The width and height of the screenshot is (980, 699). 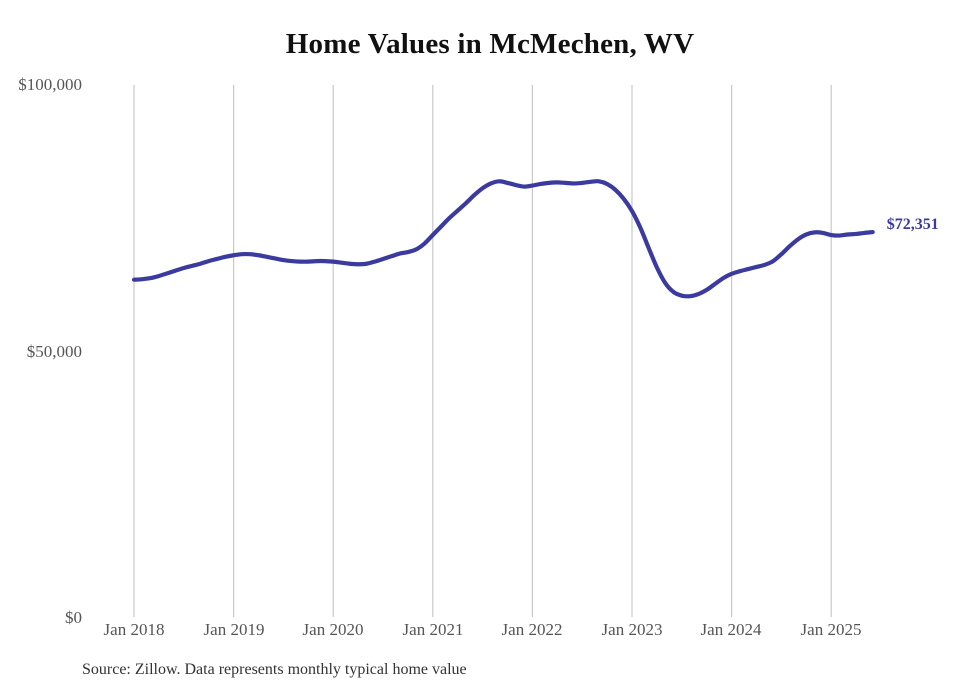 I want to click on x-axis-tick-jan-2020: Jan 2020, so click(x=333, y=629).